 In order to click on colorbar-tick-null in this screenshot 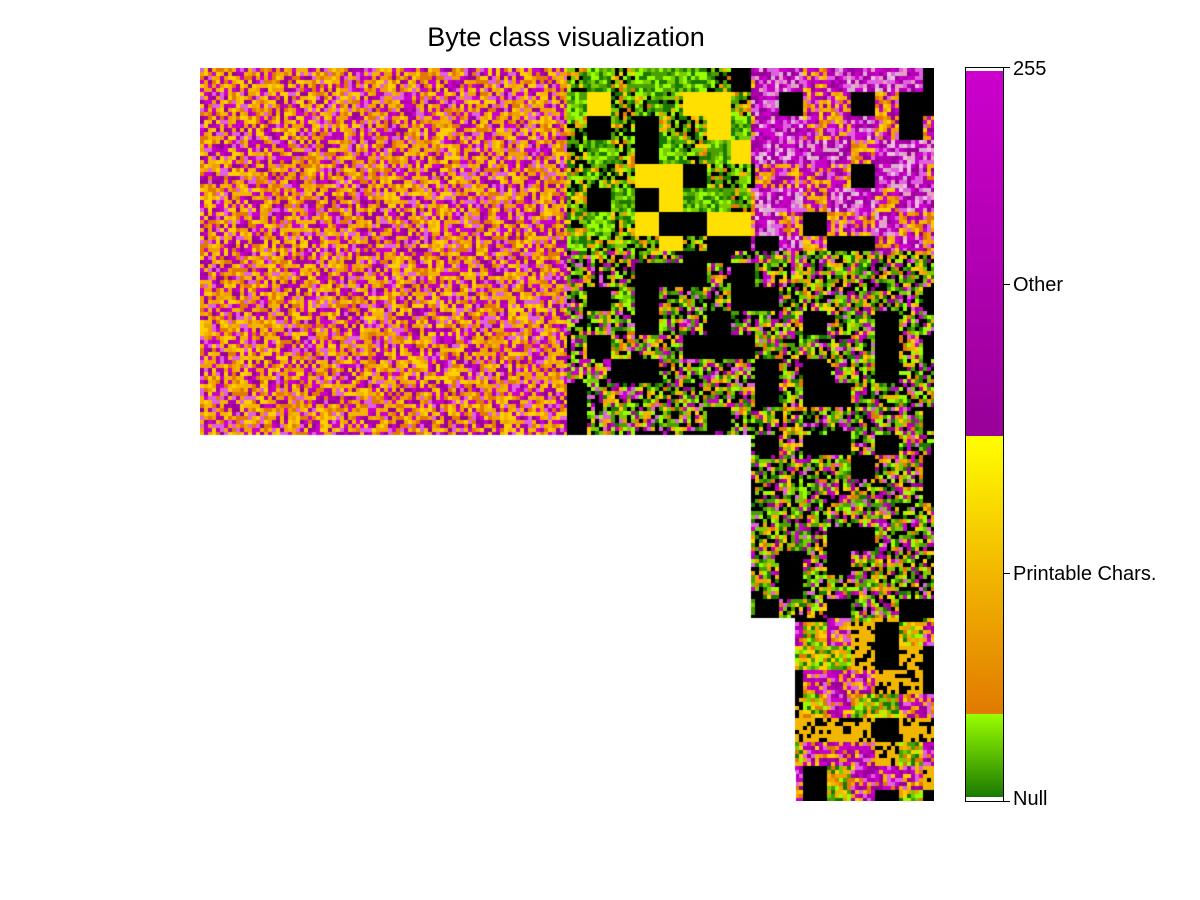, I will do `click(1007, 801)`.